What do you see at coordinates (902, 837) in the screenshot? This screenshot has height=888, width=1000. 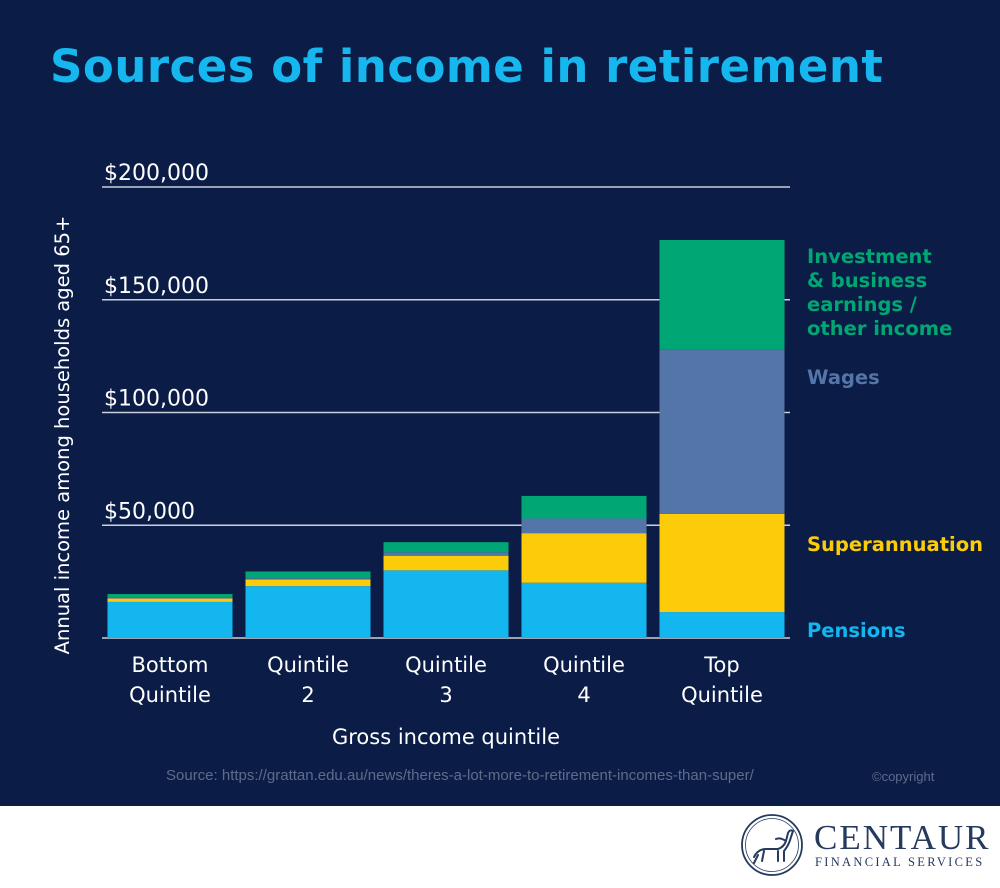 I see `logo-wordmark: CENTAUR` at bounding box center [902, 837].